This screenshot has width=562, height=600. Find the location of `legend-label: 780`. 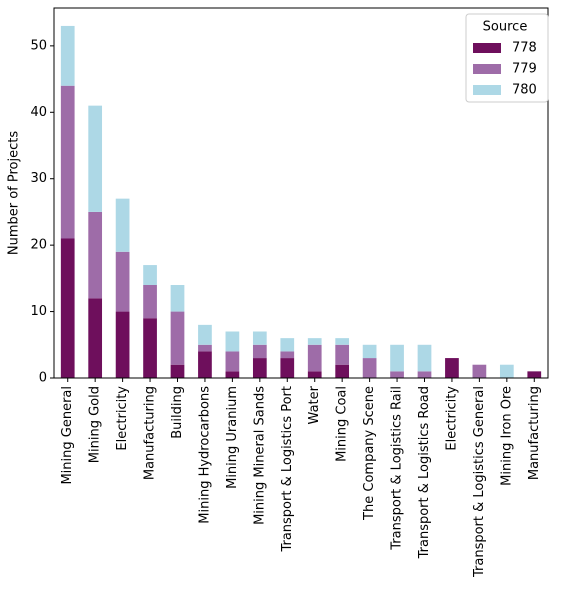

legend-label: 780 is located at coordinates (524, 90).